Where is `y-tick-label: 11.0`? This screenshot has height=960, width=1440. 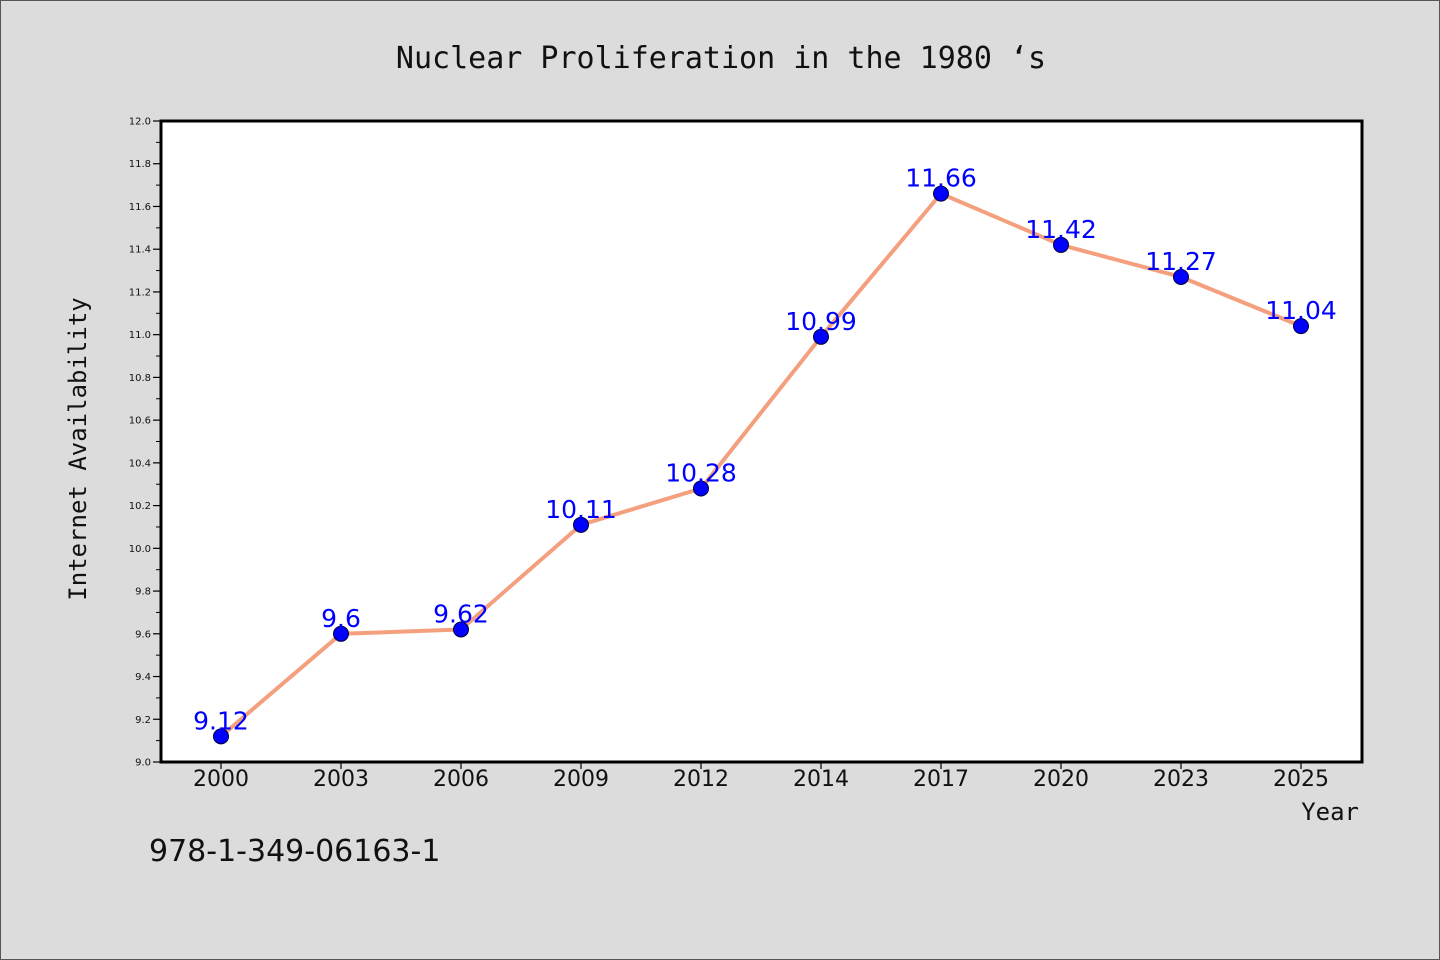
y-tick-label: 11.0 is located at coordinates (140, 335).